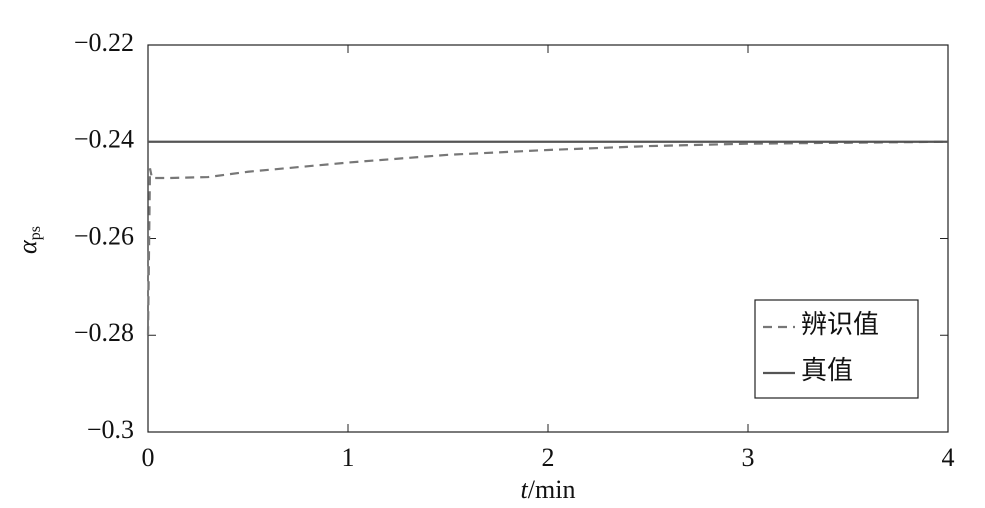 This screenshot has width=985, height=508. I want to click on y-label-subscript: ps, so click(35, 233).